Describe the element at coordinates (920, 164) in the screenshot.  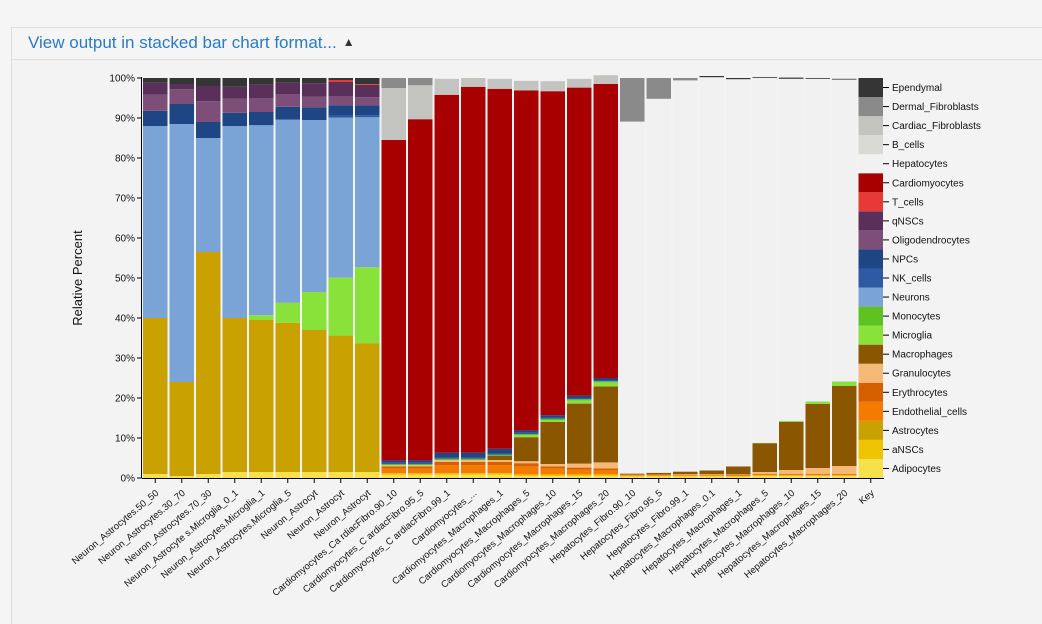
I see `legend-label: Hepatocytes` at that location.